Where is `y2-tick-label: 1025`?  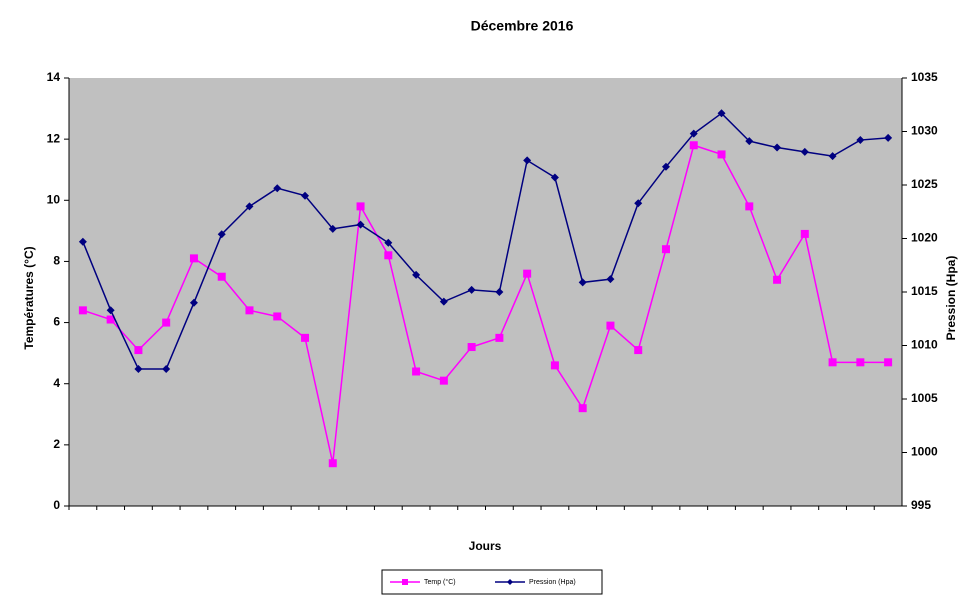
y2-tick-label: 1025 is located at coordinates (924, 184).